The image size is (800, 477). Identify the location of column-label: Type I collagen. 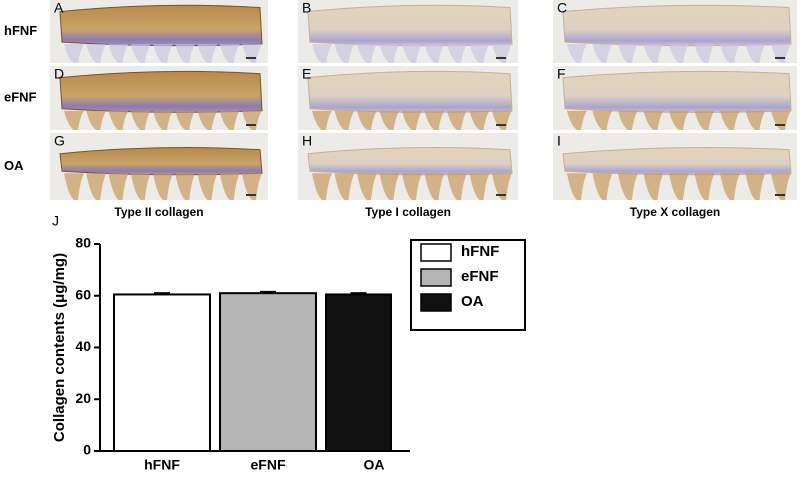
(408, 212).